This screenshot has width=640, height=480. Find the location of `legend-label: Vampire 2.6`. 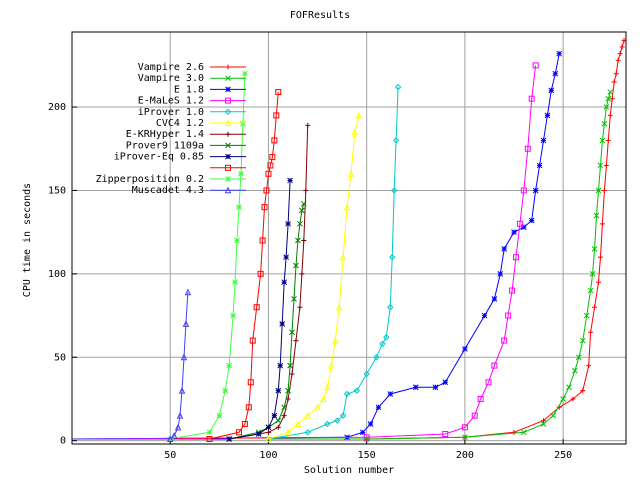

legend-label: Vampire 2.6 is located at coordinates (171, 67).